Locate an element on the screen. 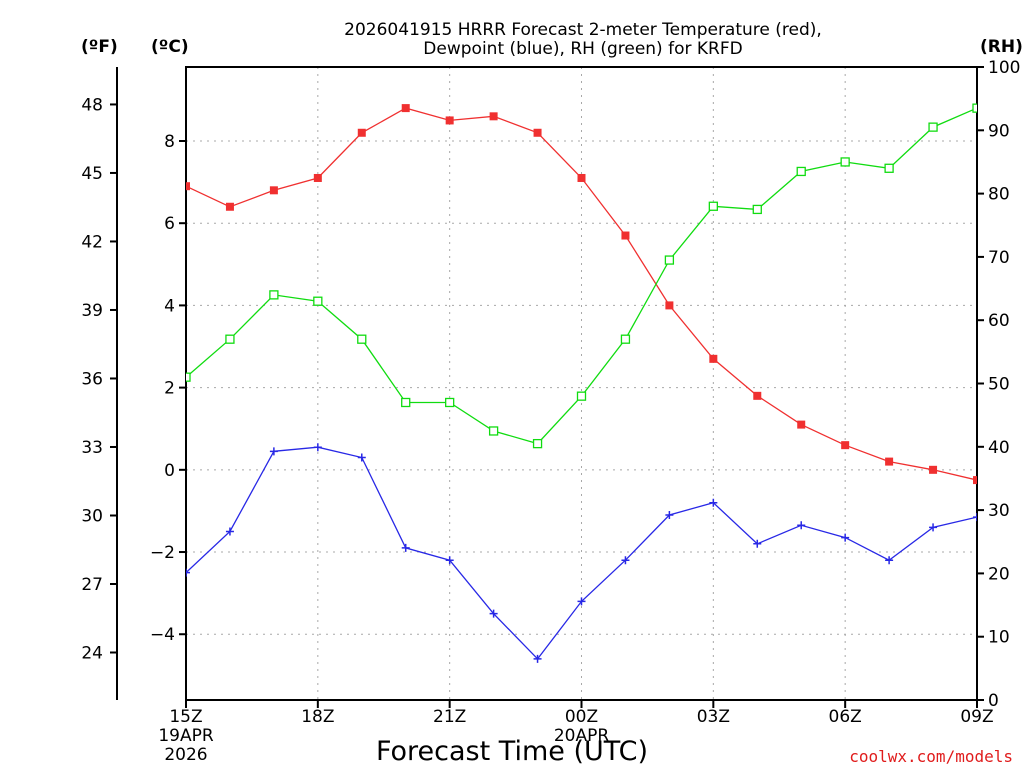 Image resolution: width=1024 pixels, height=768 pixels. fahrenheit-tick-label: 36 is located at coordinates (92, 379).